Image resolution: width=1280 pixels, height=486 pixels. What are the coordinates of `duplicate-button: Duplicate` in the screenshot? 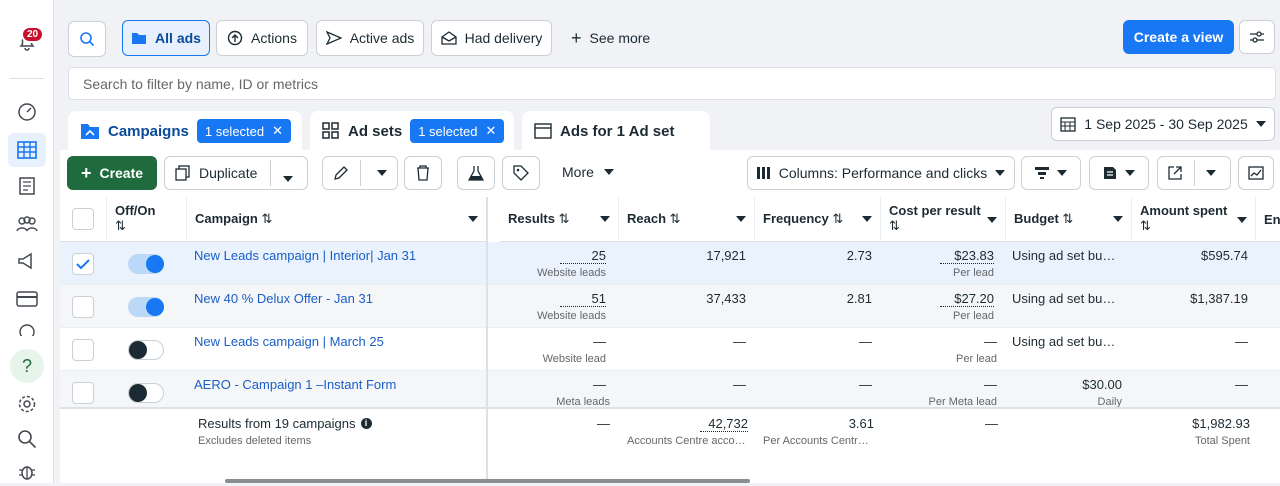 It's located at (236, 173).